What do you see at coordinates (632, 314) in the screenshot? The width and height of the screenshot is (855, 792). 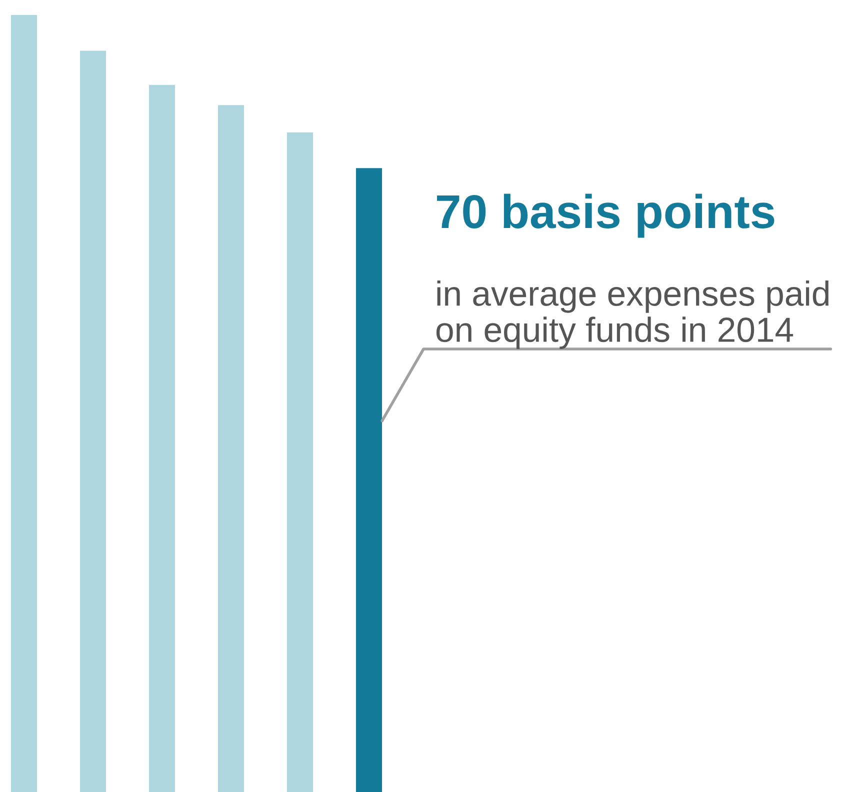 I see `text: in average expenses paid on equity funds in 2014` at bounding box center [632, 314].